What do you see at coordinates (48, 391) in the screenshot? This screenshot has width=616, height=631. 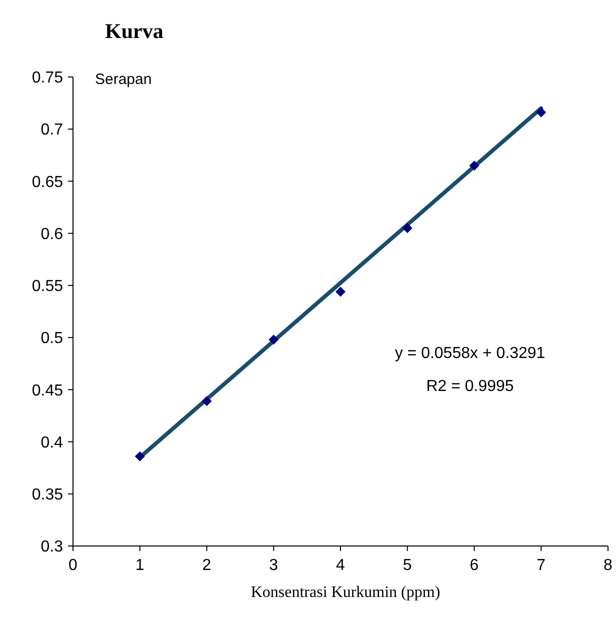 I see `y-tick-label: 0.45` at bounding box center [48, 391].